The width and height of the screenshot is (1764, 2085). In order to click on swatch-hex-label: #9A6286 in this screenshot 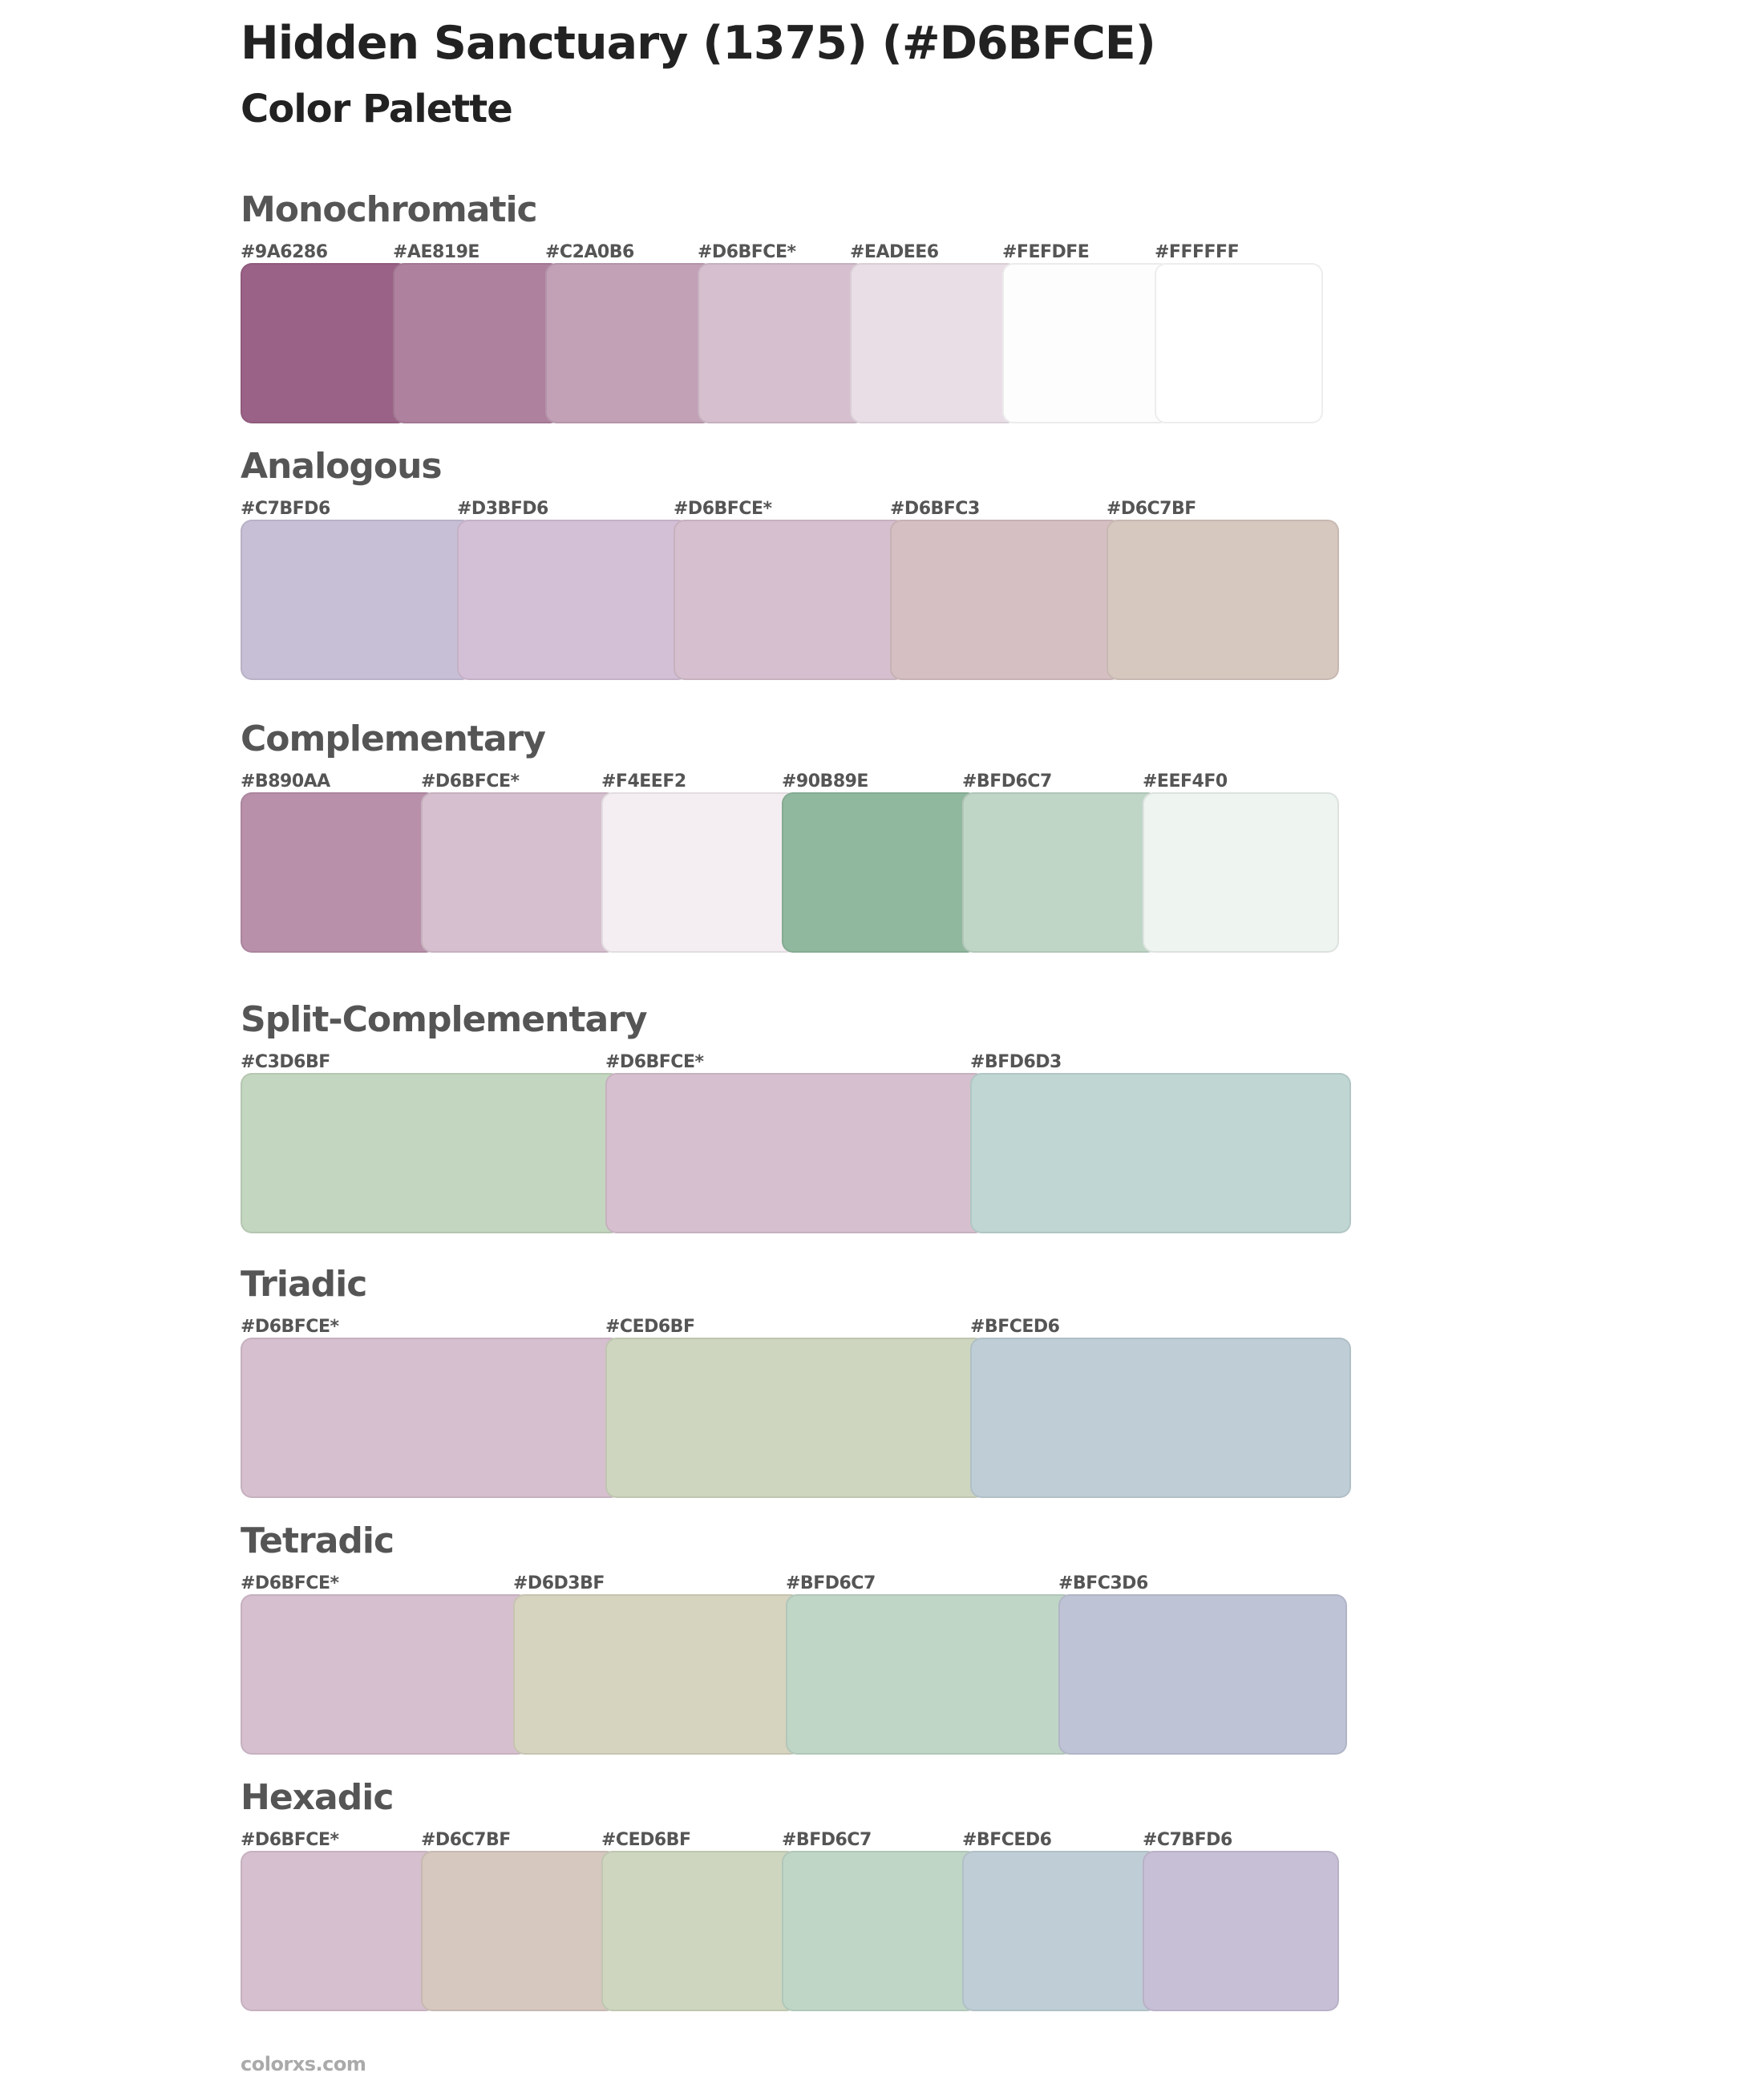, I will do `click(284, 252)`.